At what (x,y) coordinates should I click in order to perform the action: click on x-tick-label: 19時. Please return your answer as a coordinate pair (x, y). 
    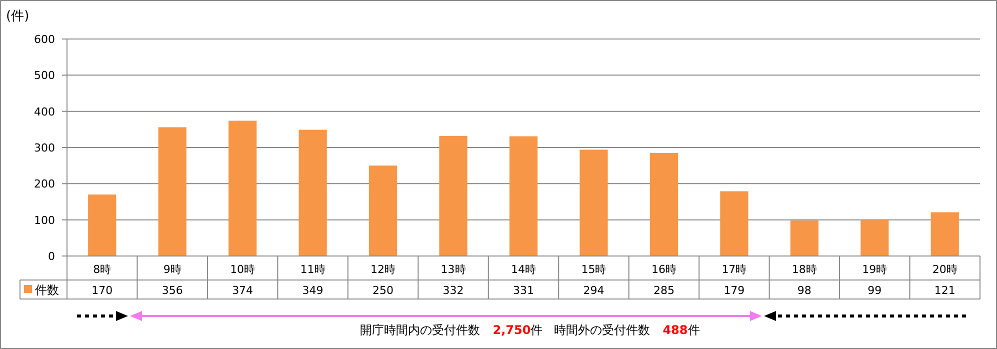
    Looking at the image, I should click on (875, 269).